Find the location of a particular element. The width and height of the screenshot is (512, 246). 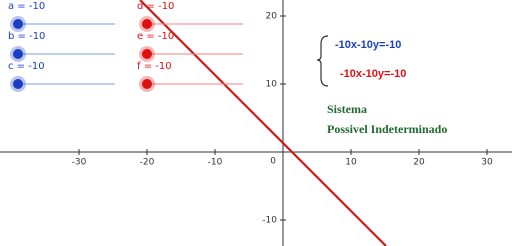

origin-label: 0 is located at coordinates (273, 162).